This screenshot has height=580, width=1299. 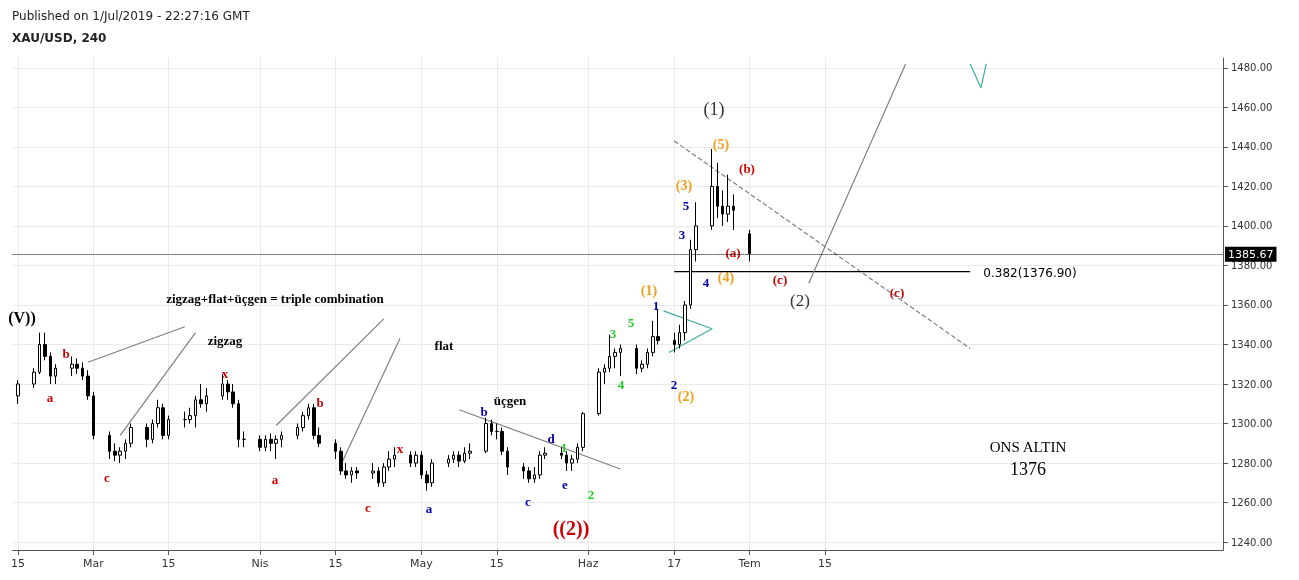 What do you see at coordinates (1252, 107) in the screenshot?
I see `y-tick-label: 1460.00` at bounding box center [1252, 107].